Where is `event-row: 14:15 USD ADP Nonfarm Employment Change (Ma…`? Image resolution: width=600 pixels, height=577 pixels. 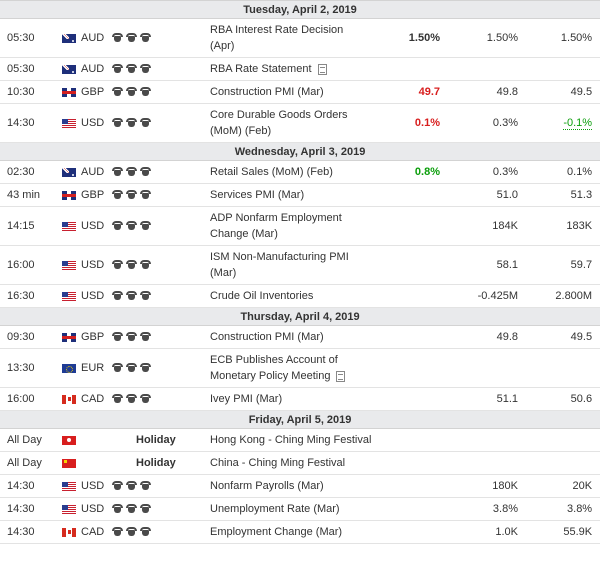
event-row: 14:15 USD ADP Nonfarm Employment Change (Ma… is located at coordinates (300, 226).